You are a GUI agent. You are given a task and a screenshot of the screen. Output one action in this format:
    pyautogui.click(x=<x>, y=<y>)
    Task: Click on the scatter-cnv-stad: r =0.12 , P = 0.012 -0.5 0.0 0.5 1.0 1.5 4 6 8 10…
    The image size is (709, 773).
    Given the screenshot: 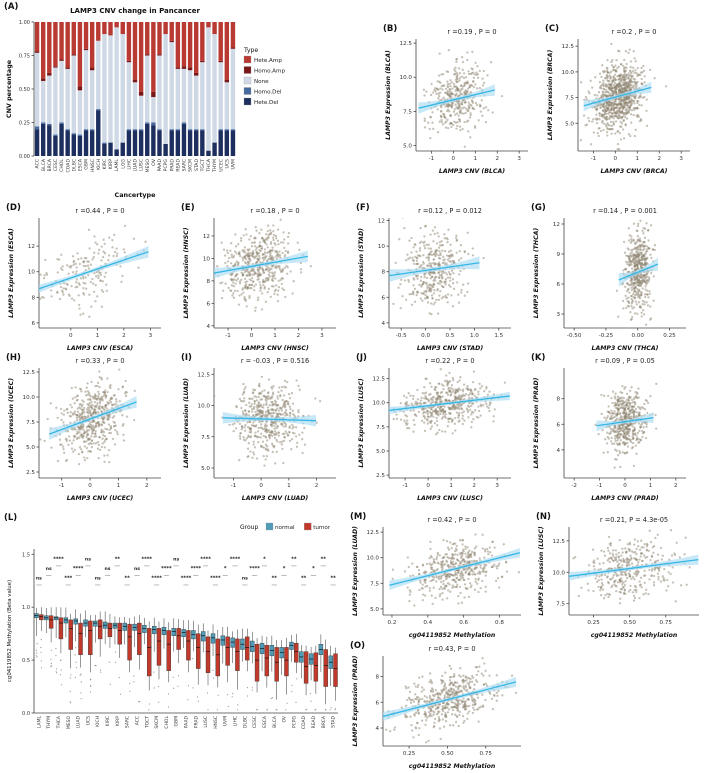 What is the action you would take?
    pyautogui.click(x=434, y=279)
    